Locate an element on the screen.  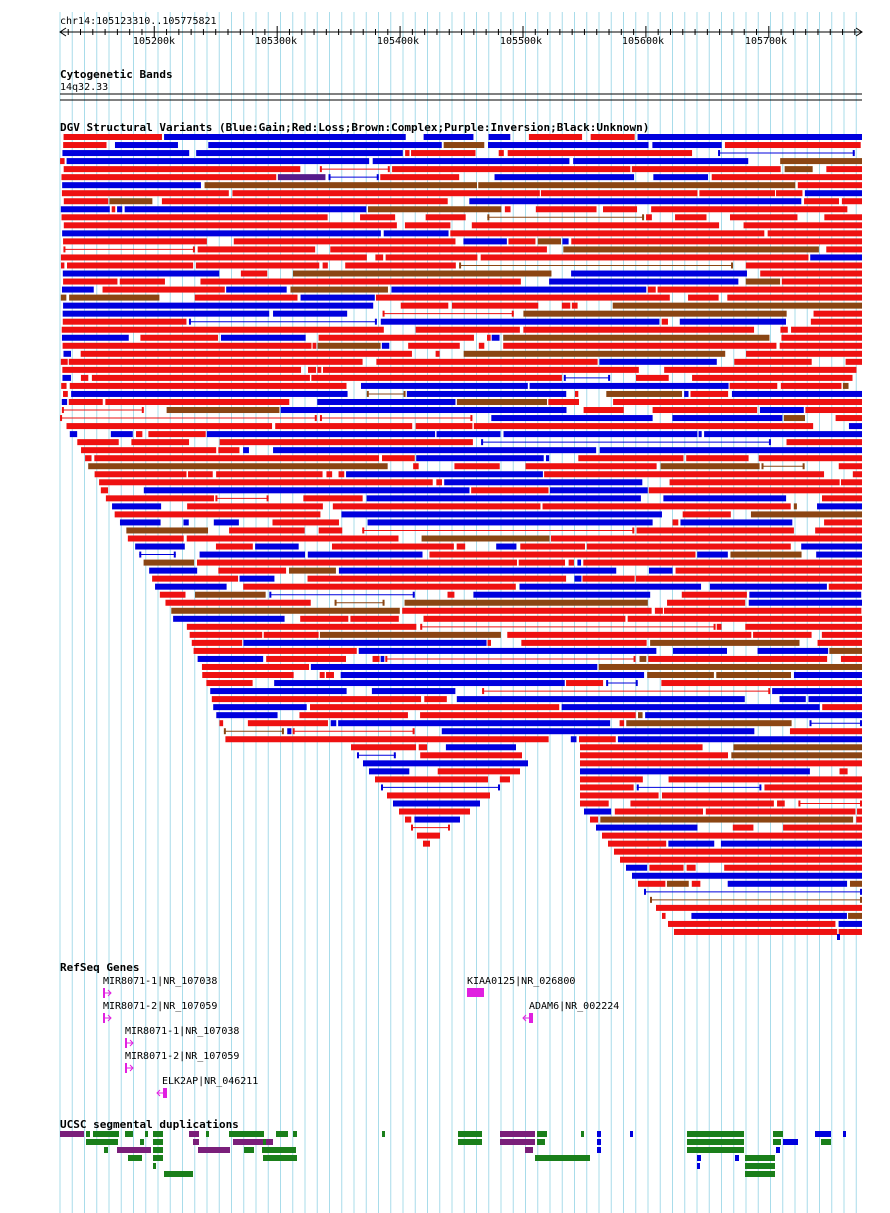
cytoband-track: Cytogenetic Bands 14q32.33 is located at coordinates (461, 84).